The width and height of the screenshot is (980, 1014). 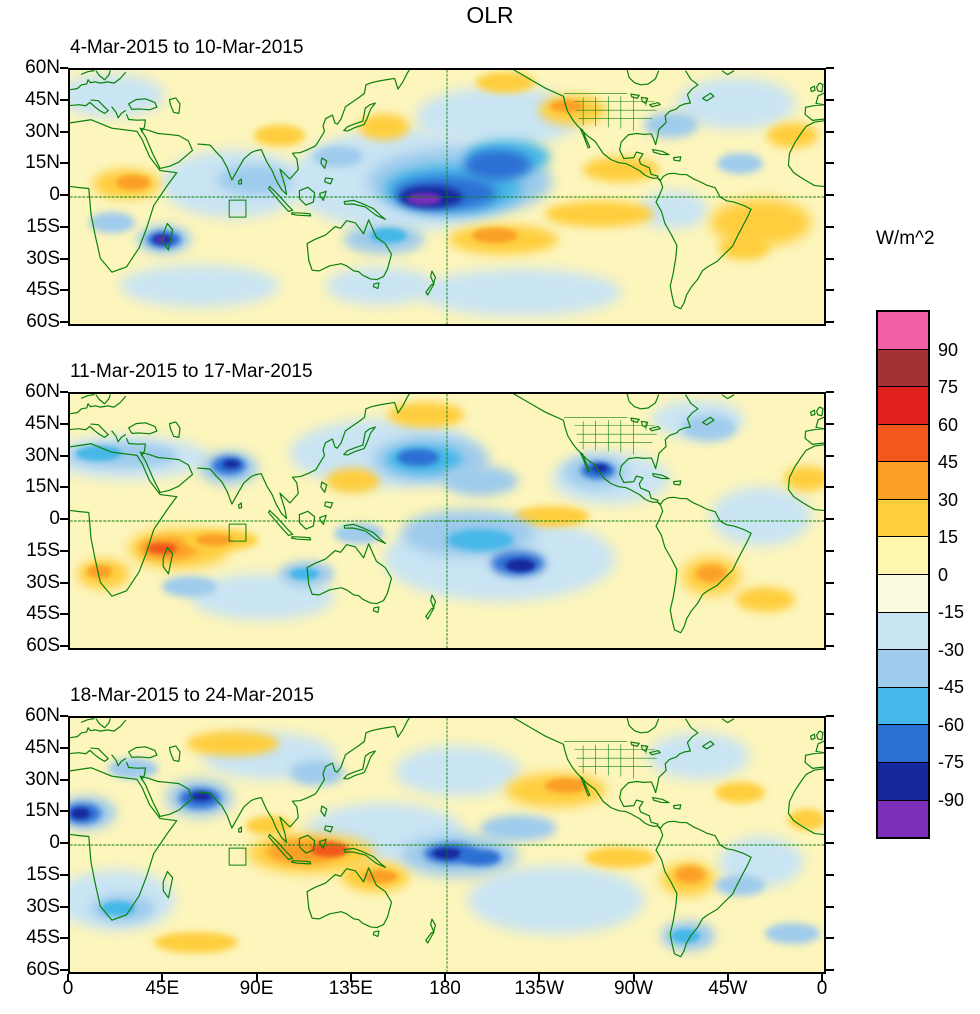 I want to click on colorbar-tick-label: -90, so click(x=951, y=799).